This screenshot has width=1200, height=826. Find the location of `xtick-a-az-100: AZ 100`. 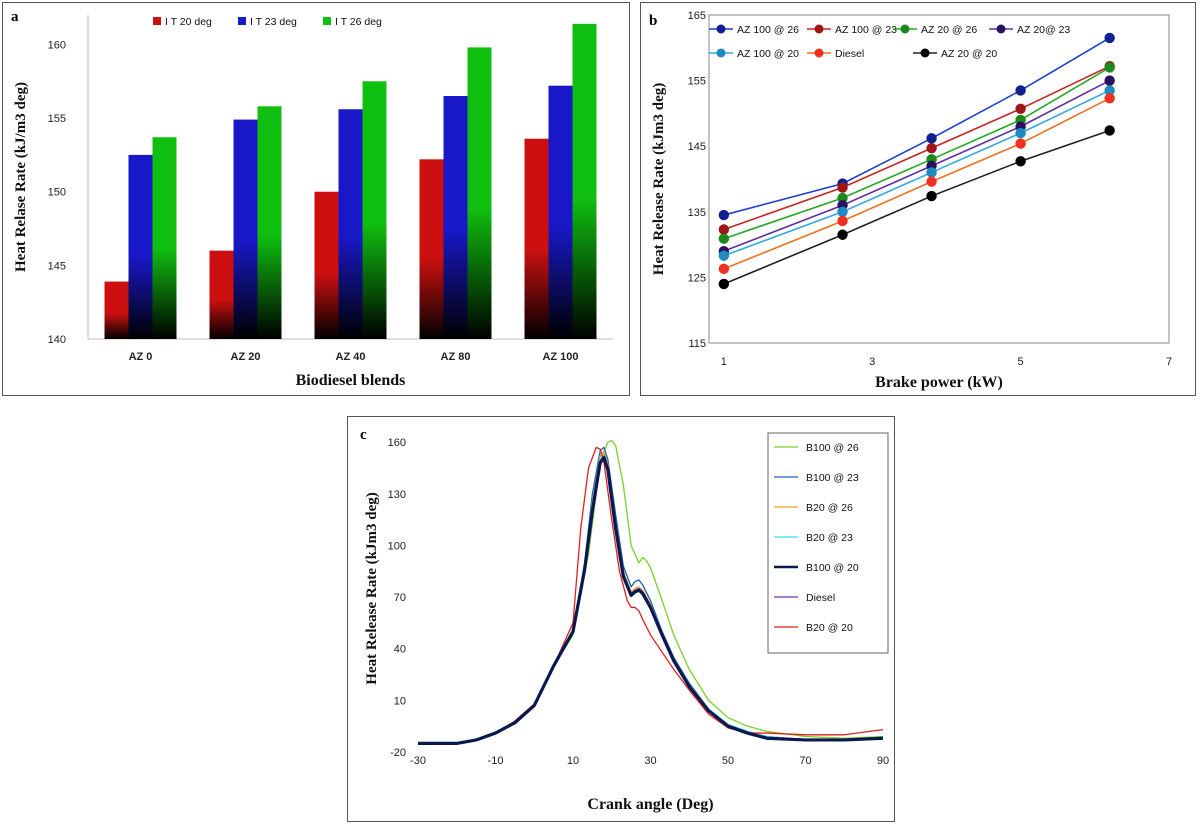

xtick-a-az-100: AZ 100 is located at coordinates (560, 357).